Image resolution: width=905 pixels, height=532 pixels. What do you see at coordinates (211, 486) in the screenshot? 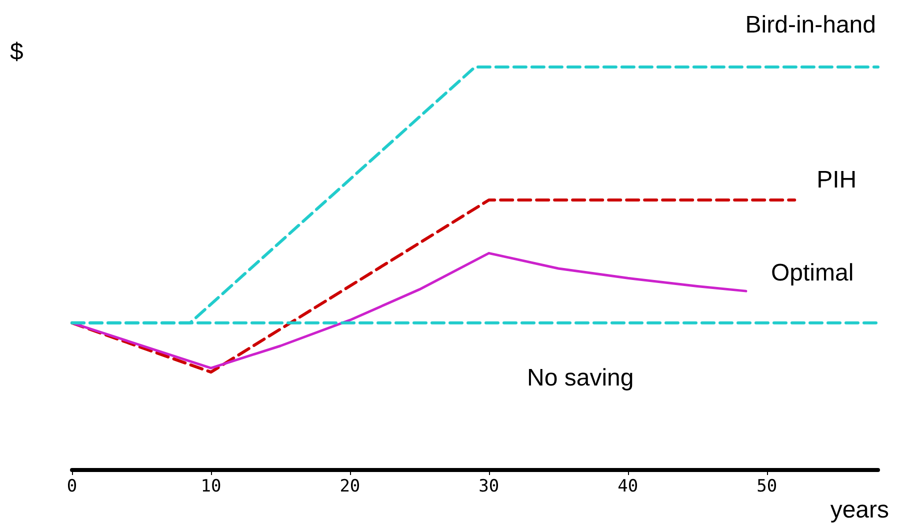
I see `x-tick-label: 10` at bounding box center [211, 486].